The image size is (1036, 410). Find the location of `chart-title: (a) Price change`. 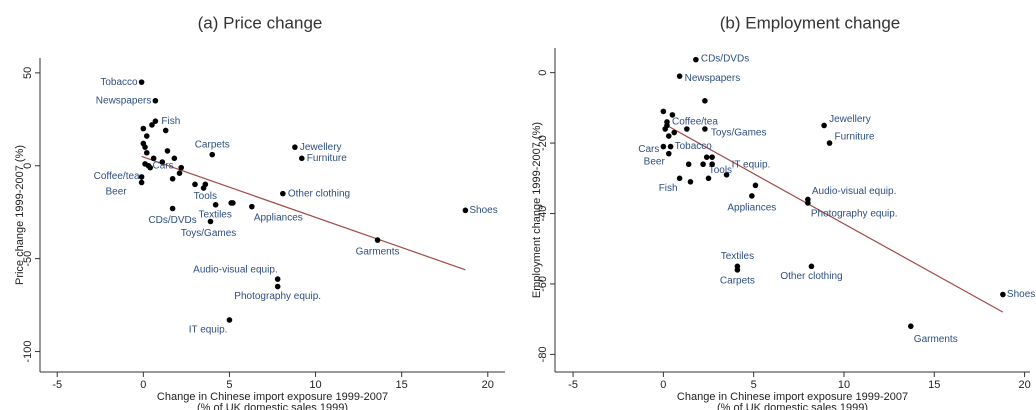

chart-title: (a) Price change is located at coordinates (260, 22).